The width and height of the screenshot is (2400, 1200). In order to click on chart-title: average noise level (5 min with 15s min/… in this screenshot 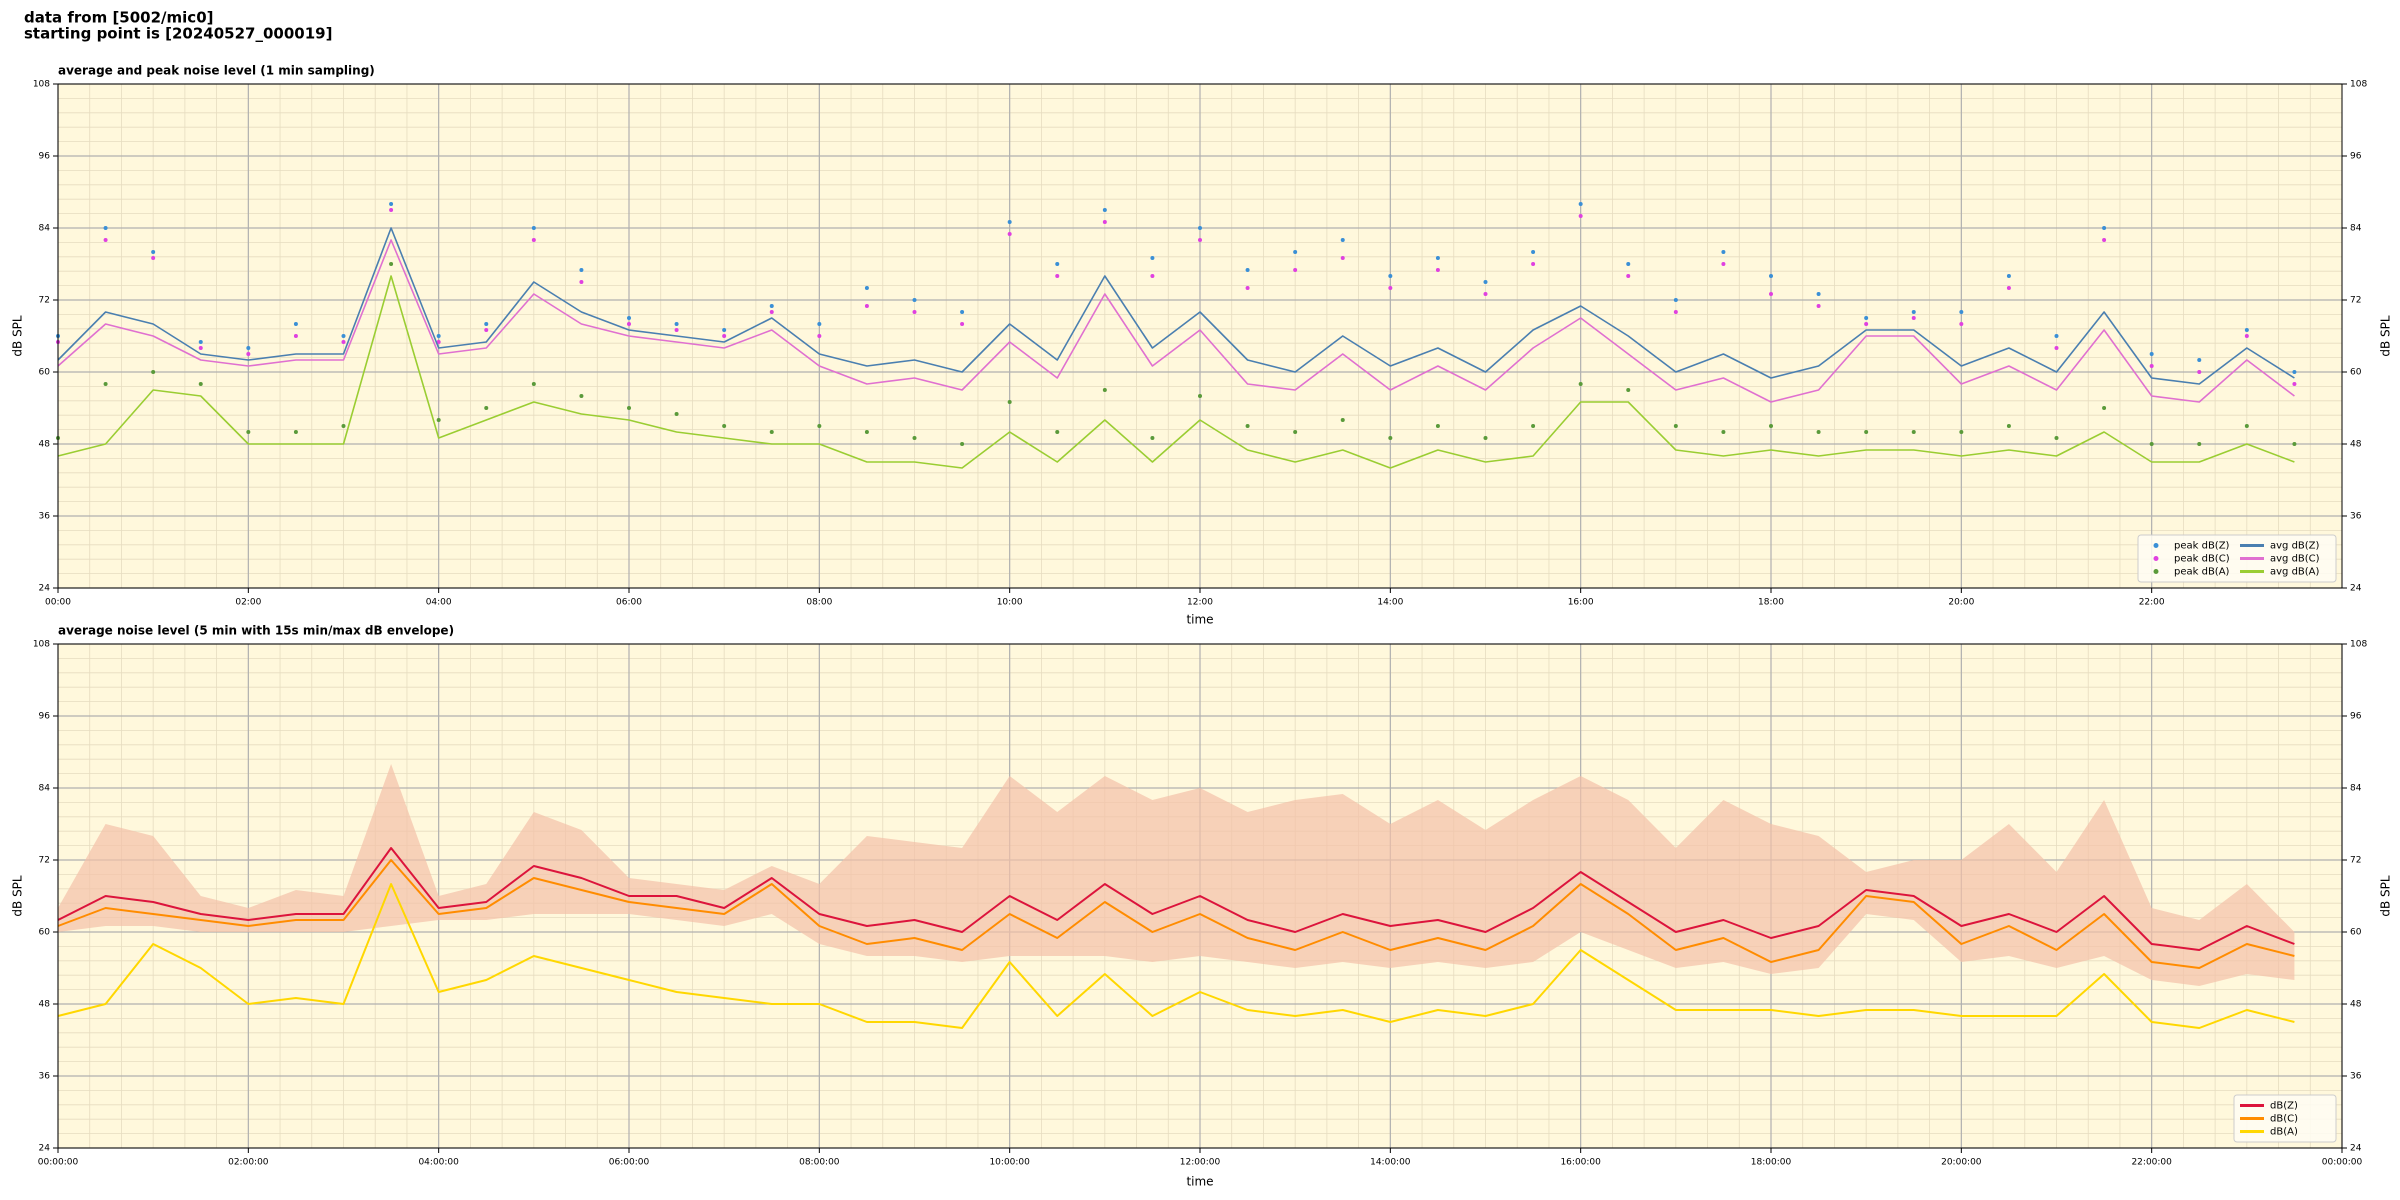, I will do `click(256, 631)`.